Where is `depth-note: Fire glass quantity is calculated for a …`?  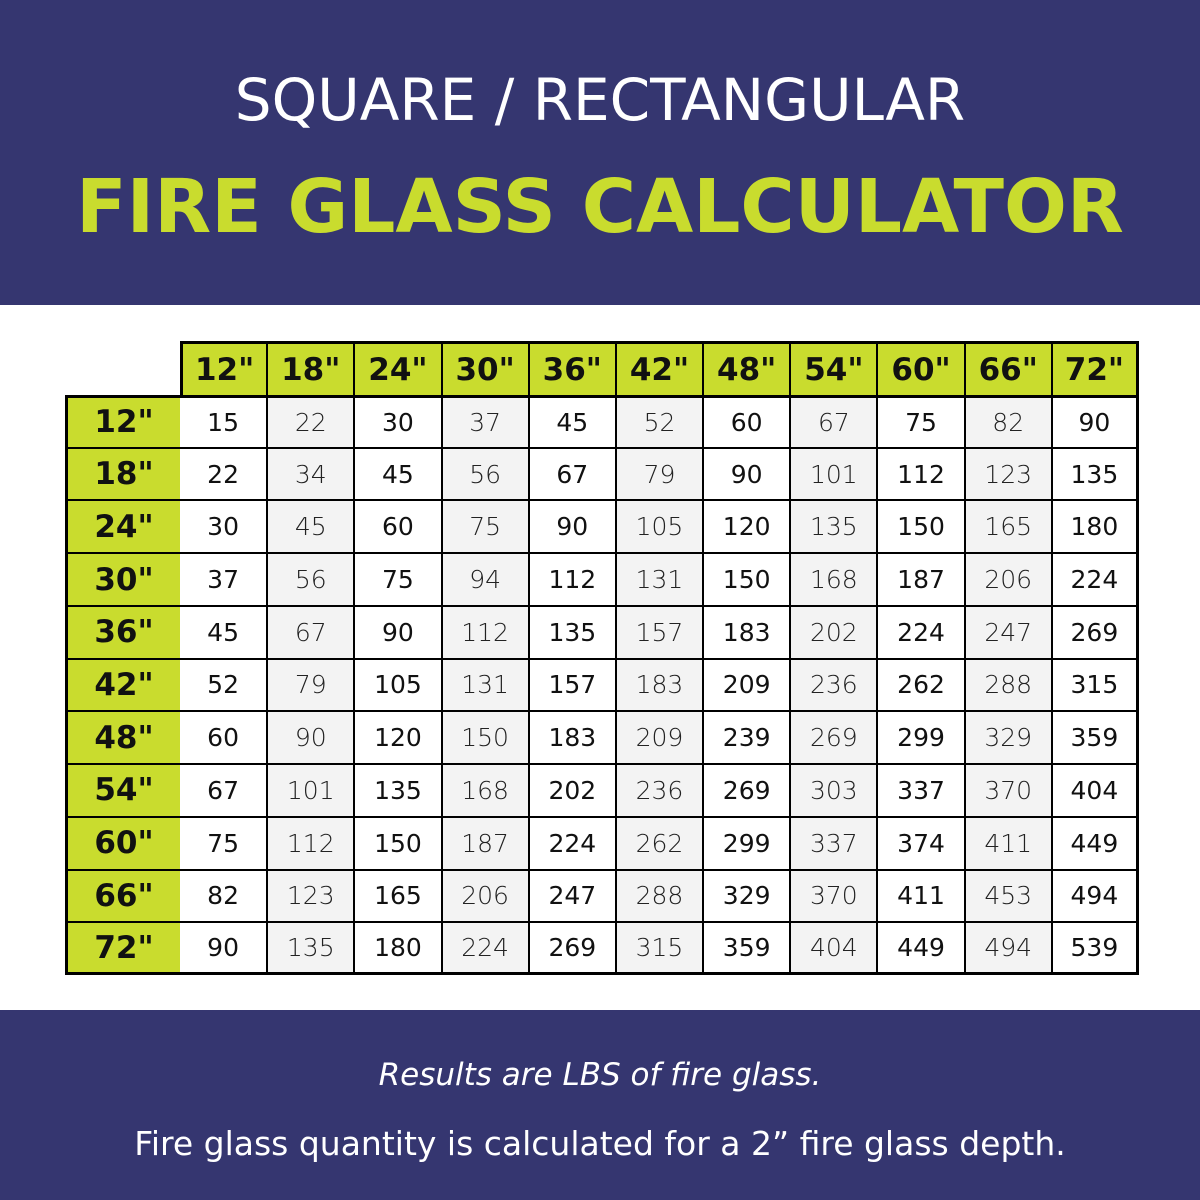
depth-note: Fire glass quantity is calculated for a … is located at coordinates (600, 1143).